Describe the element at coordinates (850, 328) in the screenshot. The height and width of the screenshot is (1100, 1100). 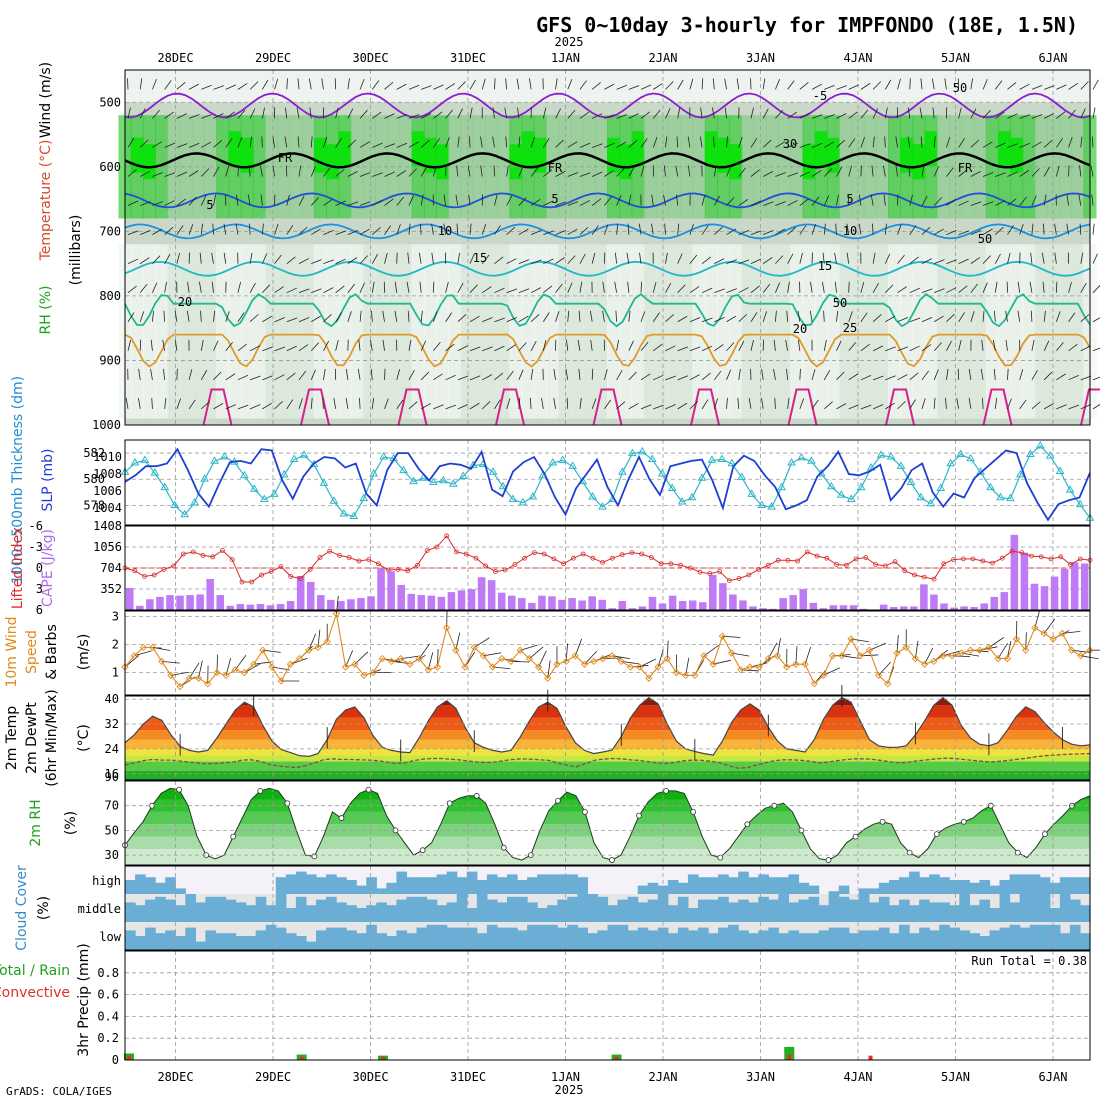
I see `contour-label: 25` at that location.